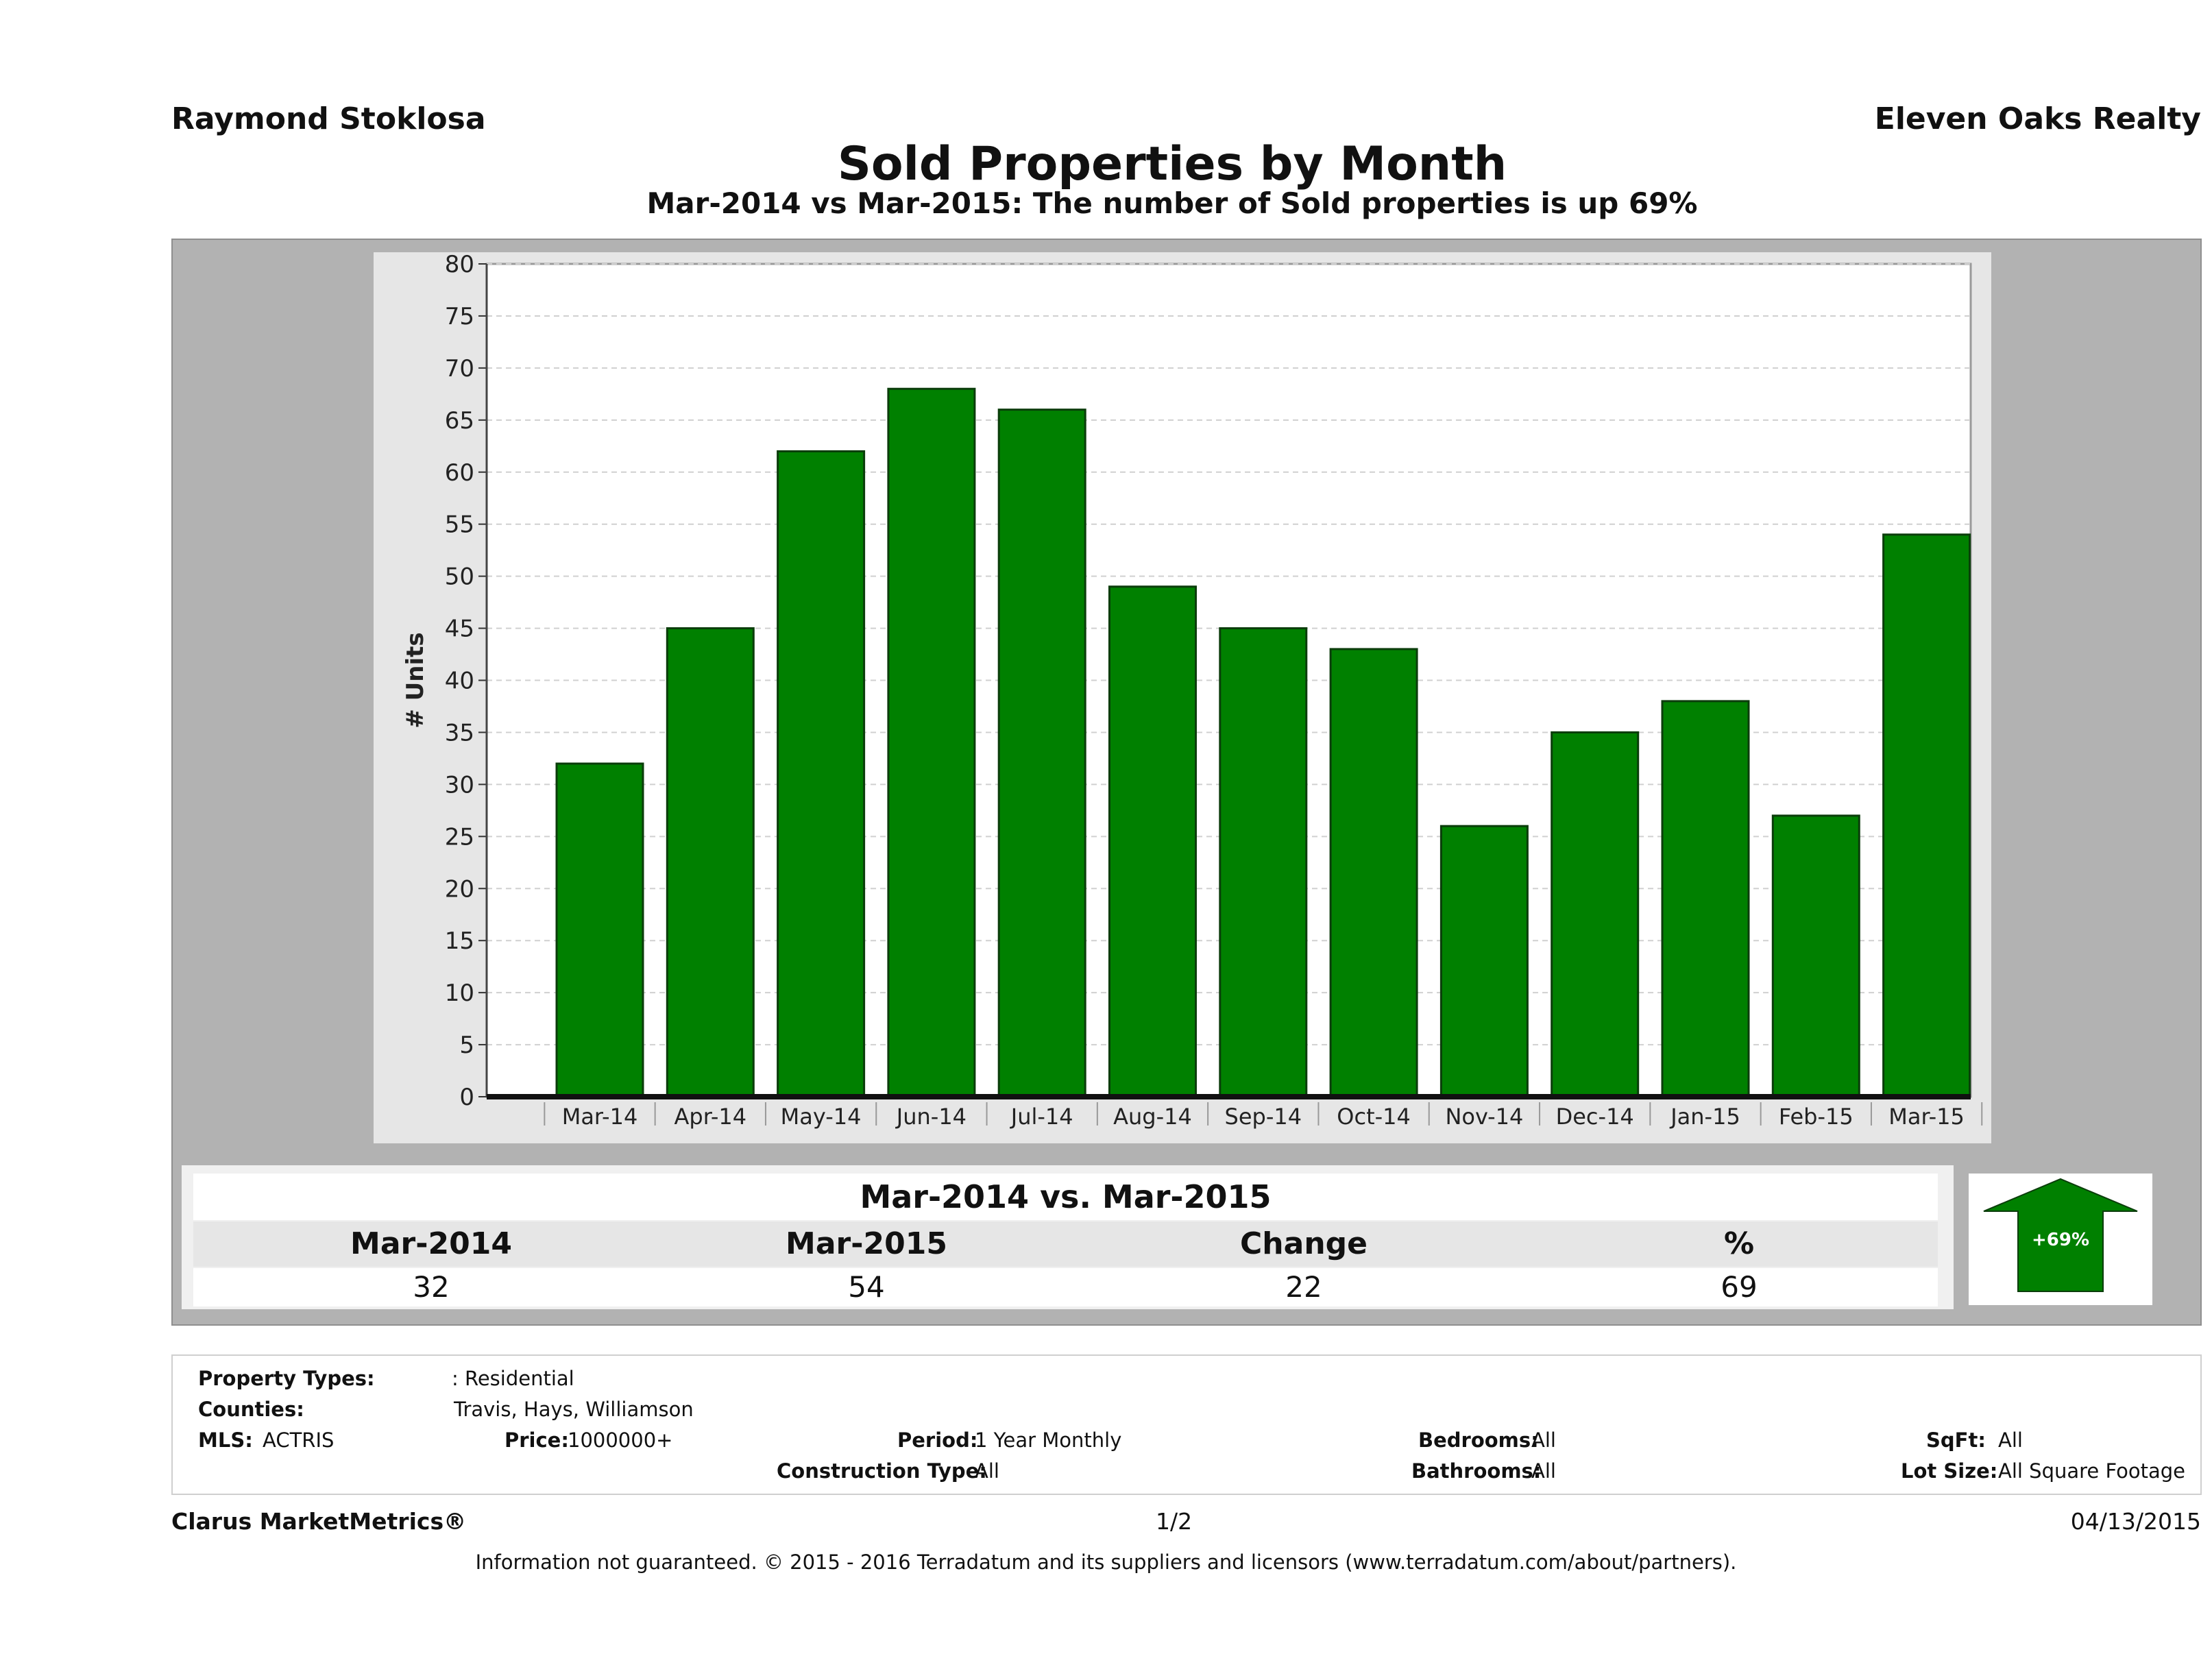 The height and width of the screenshot is (1678, 2212). I want to click on summary-label-start: Mar-2014, so click(431, 1243).